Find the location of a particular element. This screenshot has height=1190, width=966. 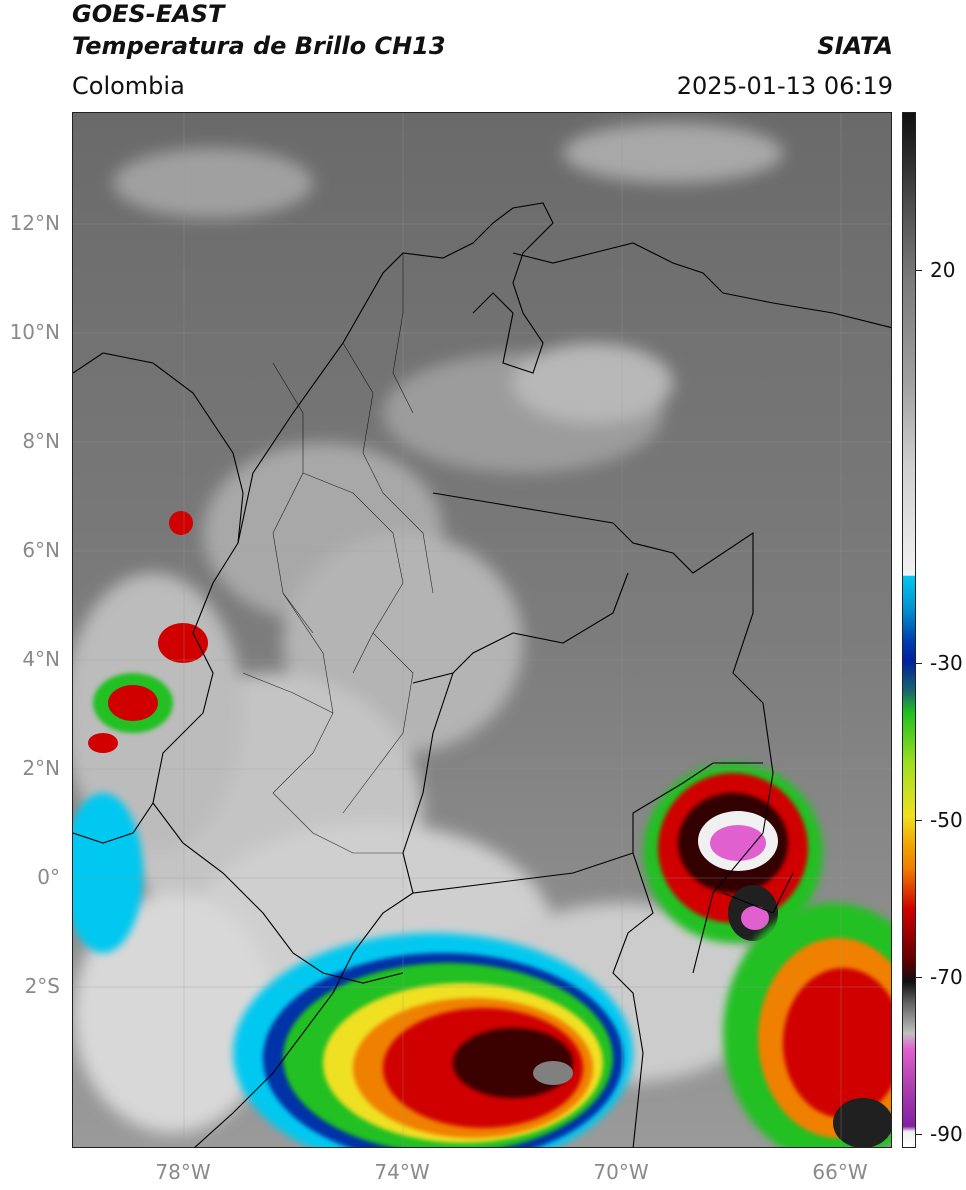

lat-label-12n: 12°N is located at coordinates (34, 223).